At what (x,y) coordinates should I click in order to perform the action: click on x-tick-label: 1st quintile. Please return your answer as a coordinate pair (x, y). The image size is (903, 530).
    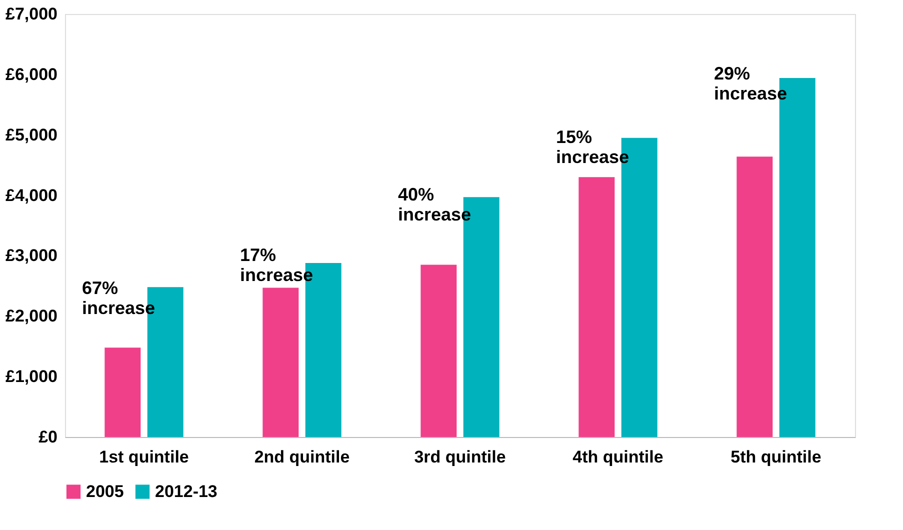
    Looking at the image, I should click on (144, 457).